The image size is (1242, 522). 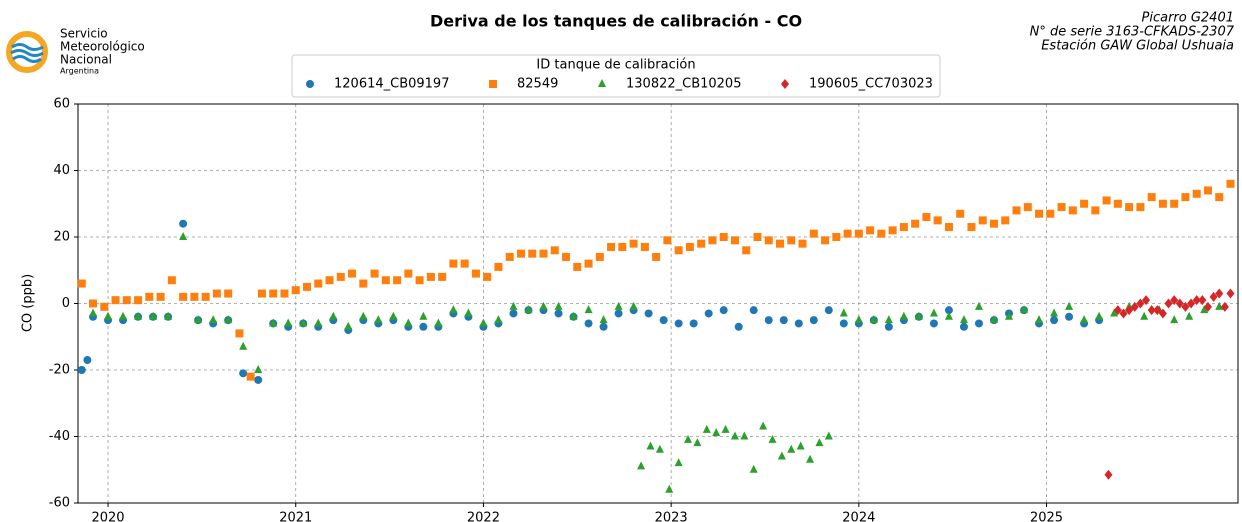 What do you see at coordinates (871, 84) in the screenshot?
I see `legend-label: 190605_CC703023` at bounding box center [871, 84].